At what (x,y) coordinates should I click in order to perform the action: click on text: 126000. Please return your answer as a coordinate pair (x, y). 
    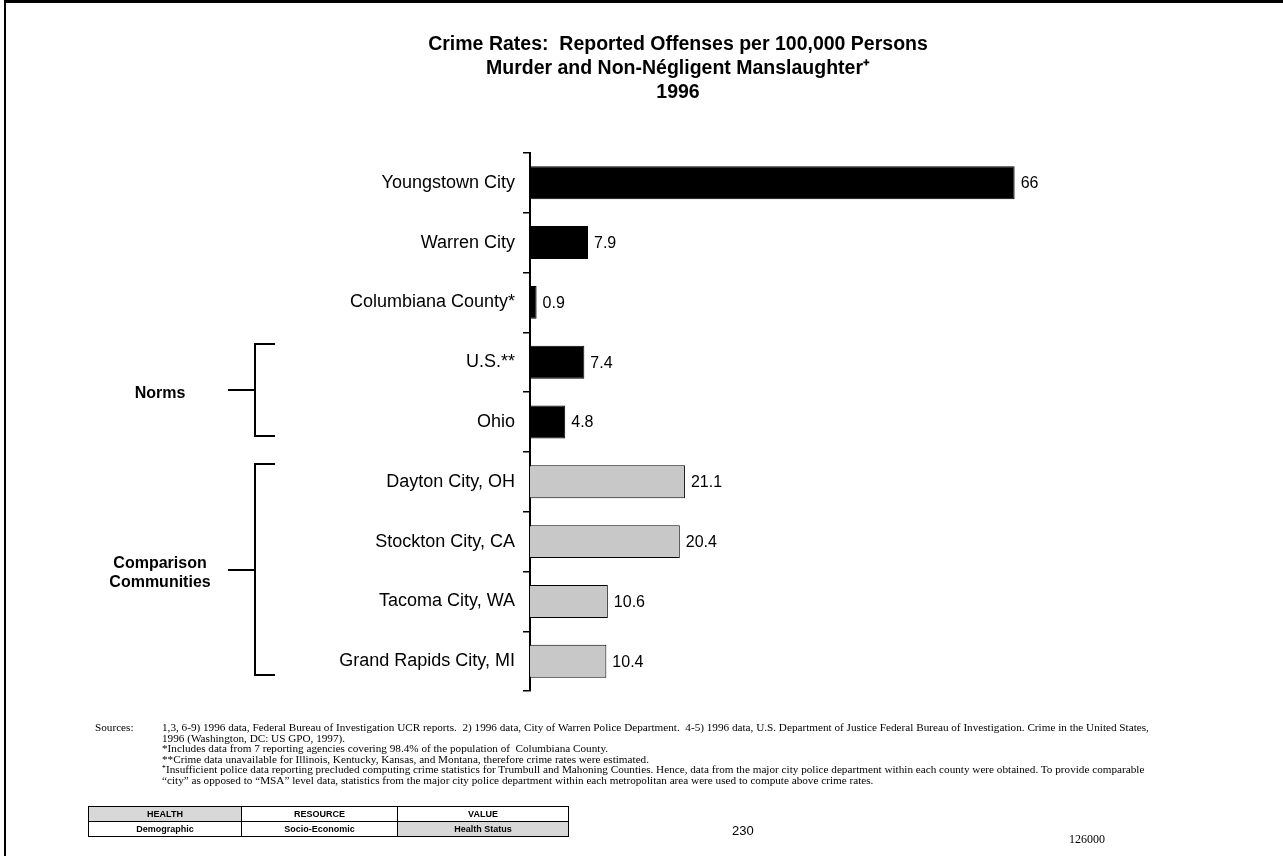
    Looking at the image, I should click on (1087, 839).